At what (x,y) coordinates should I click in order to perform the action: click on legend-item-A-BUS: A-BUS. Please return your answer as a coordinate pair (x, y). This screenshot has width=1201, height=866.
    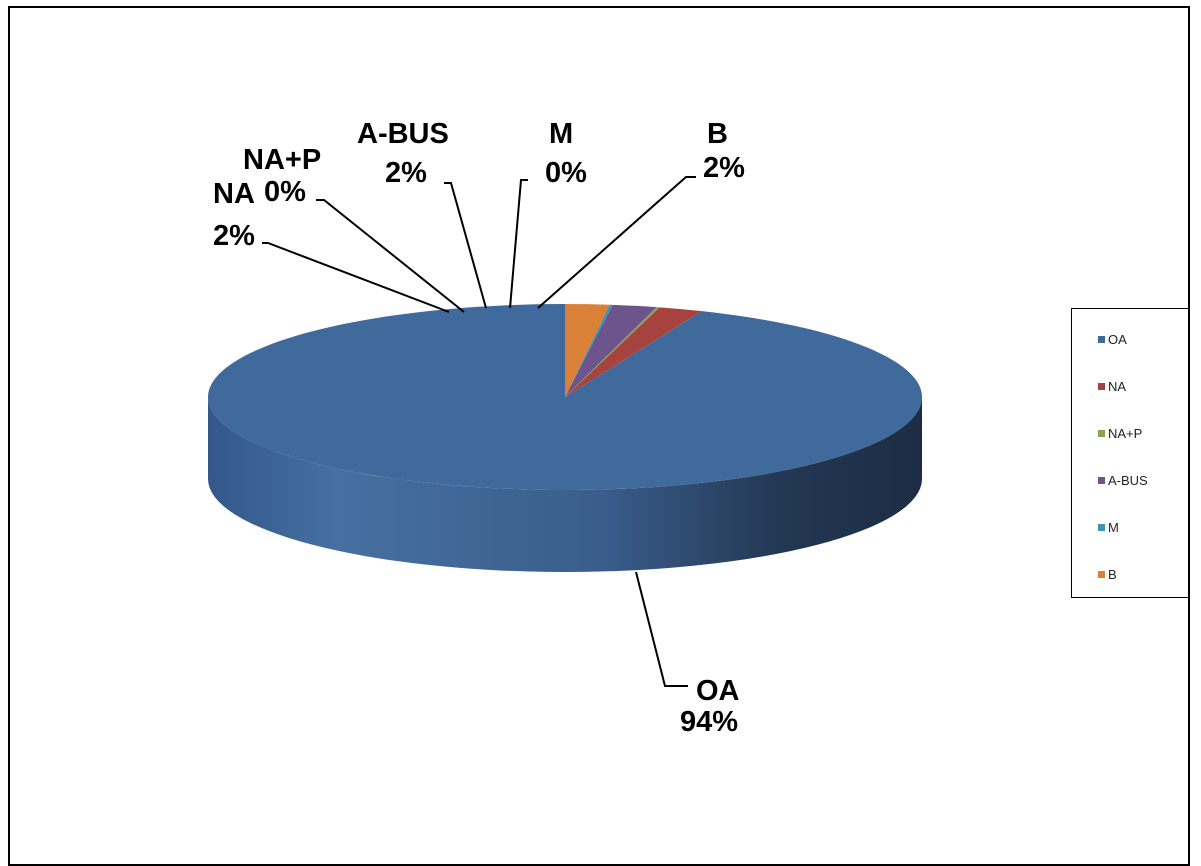
    Looking at the image, I should click on (1123, 480).